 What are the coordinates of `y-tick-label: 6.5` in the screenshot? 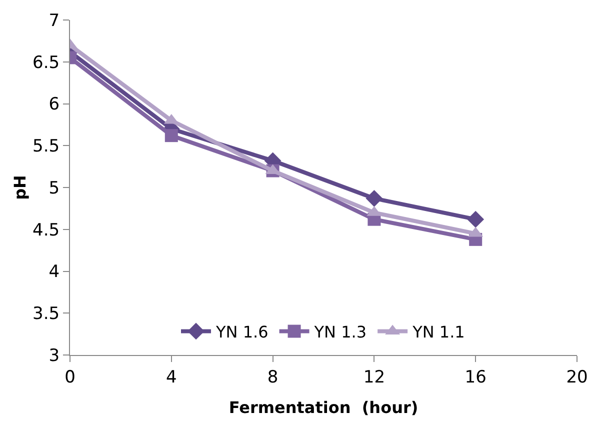 It's located at (46, 62).